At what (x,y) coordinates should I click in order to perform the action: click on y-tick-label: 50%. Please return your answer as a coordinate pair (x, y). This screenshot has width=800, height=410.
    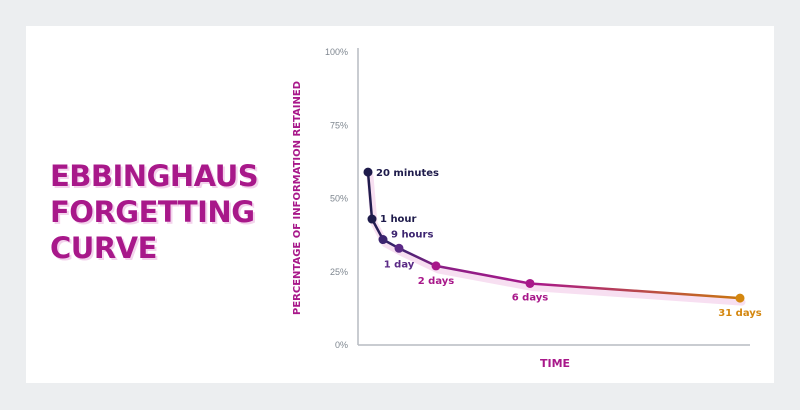
    Looking at the image, I should click on (339, 199).